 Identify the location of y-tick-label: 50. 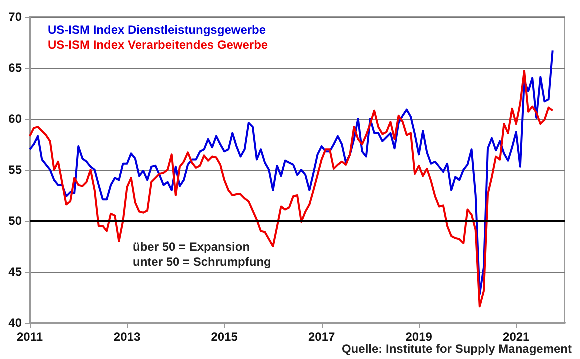
(15, 221).